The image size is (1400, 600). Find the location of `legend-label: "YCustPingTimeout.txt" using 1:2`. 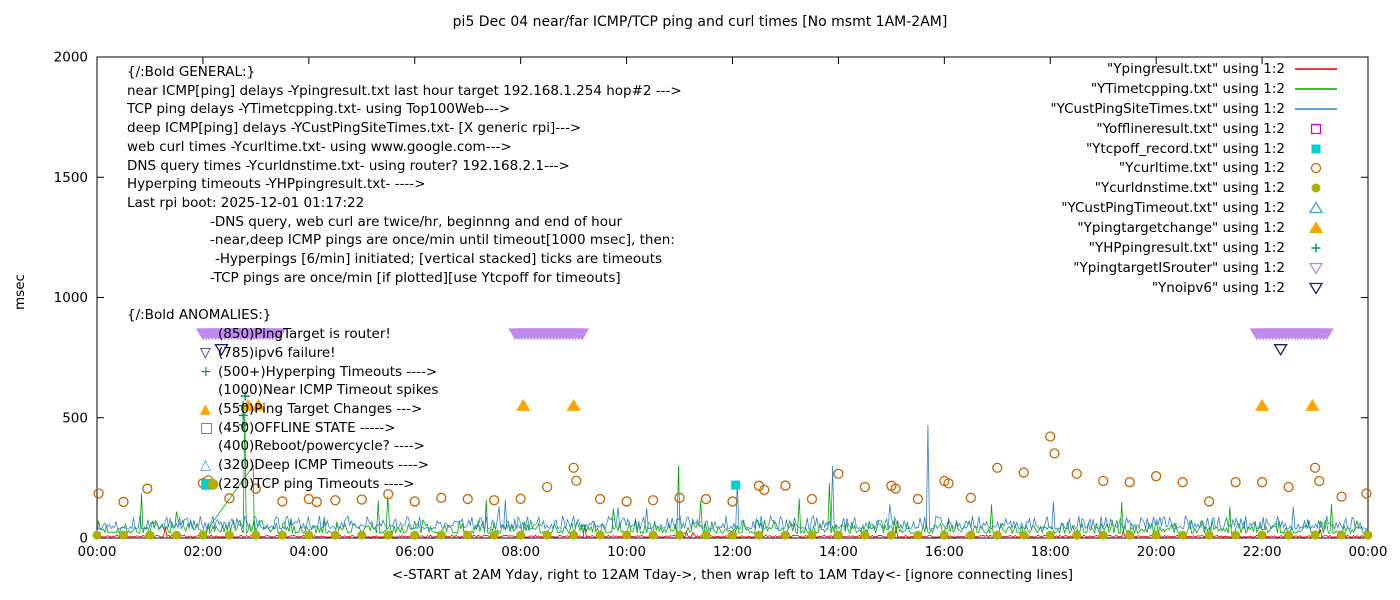

legend-label: "YCustPingTimeout.txt" using 1:2 is located at coordinates (1173, 208).